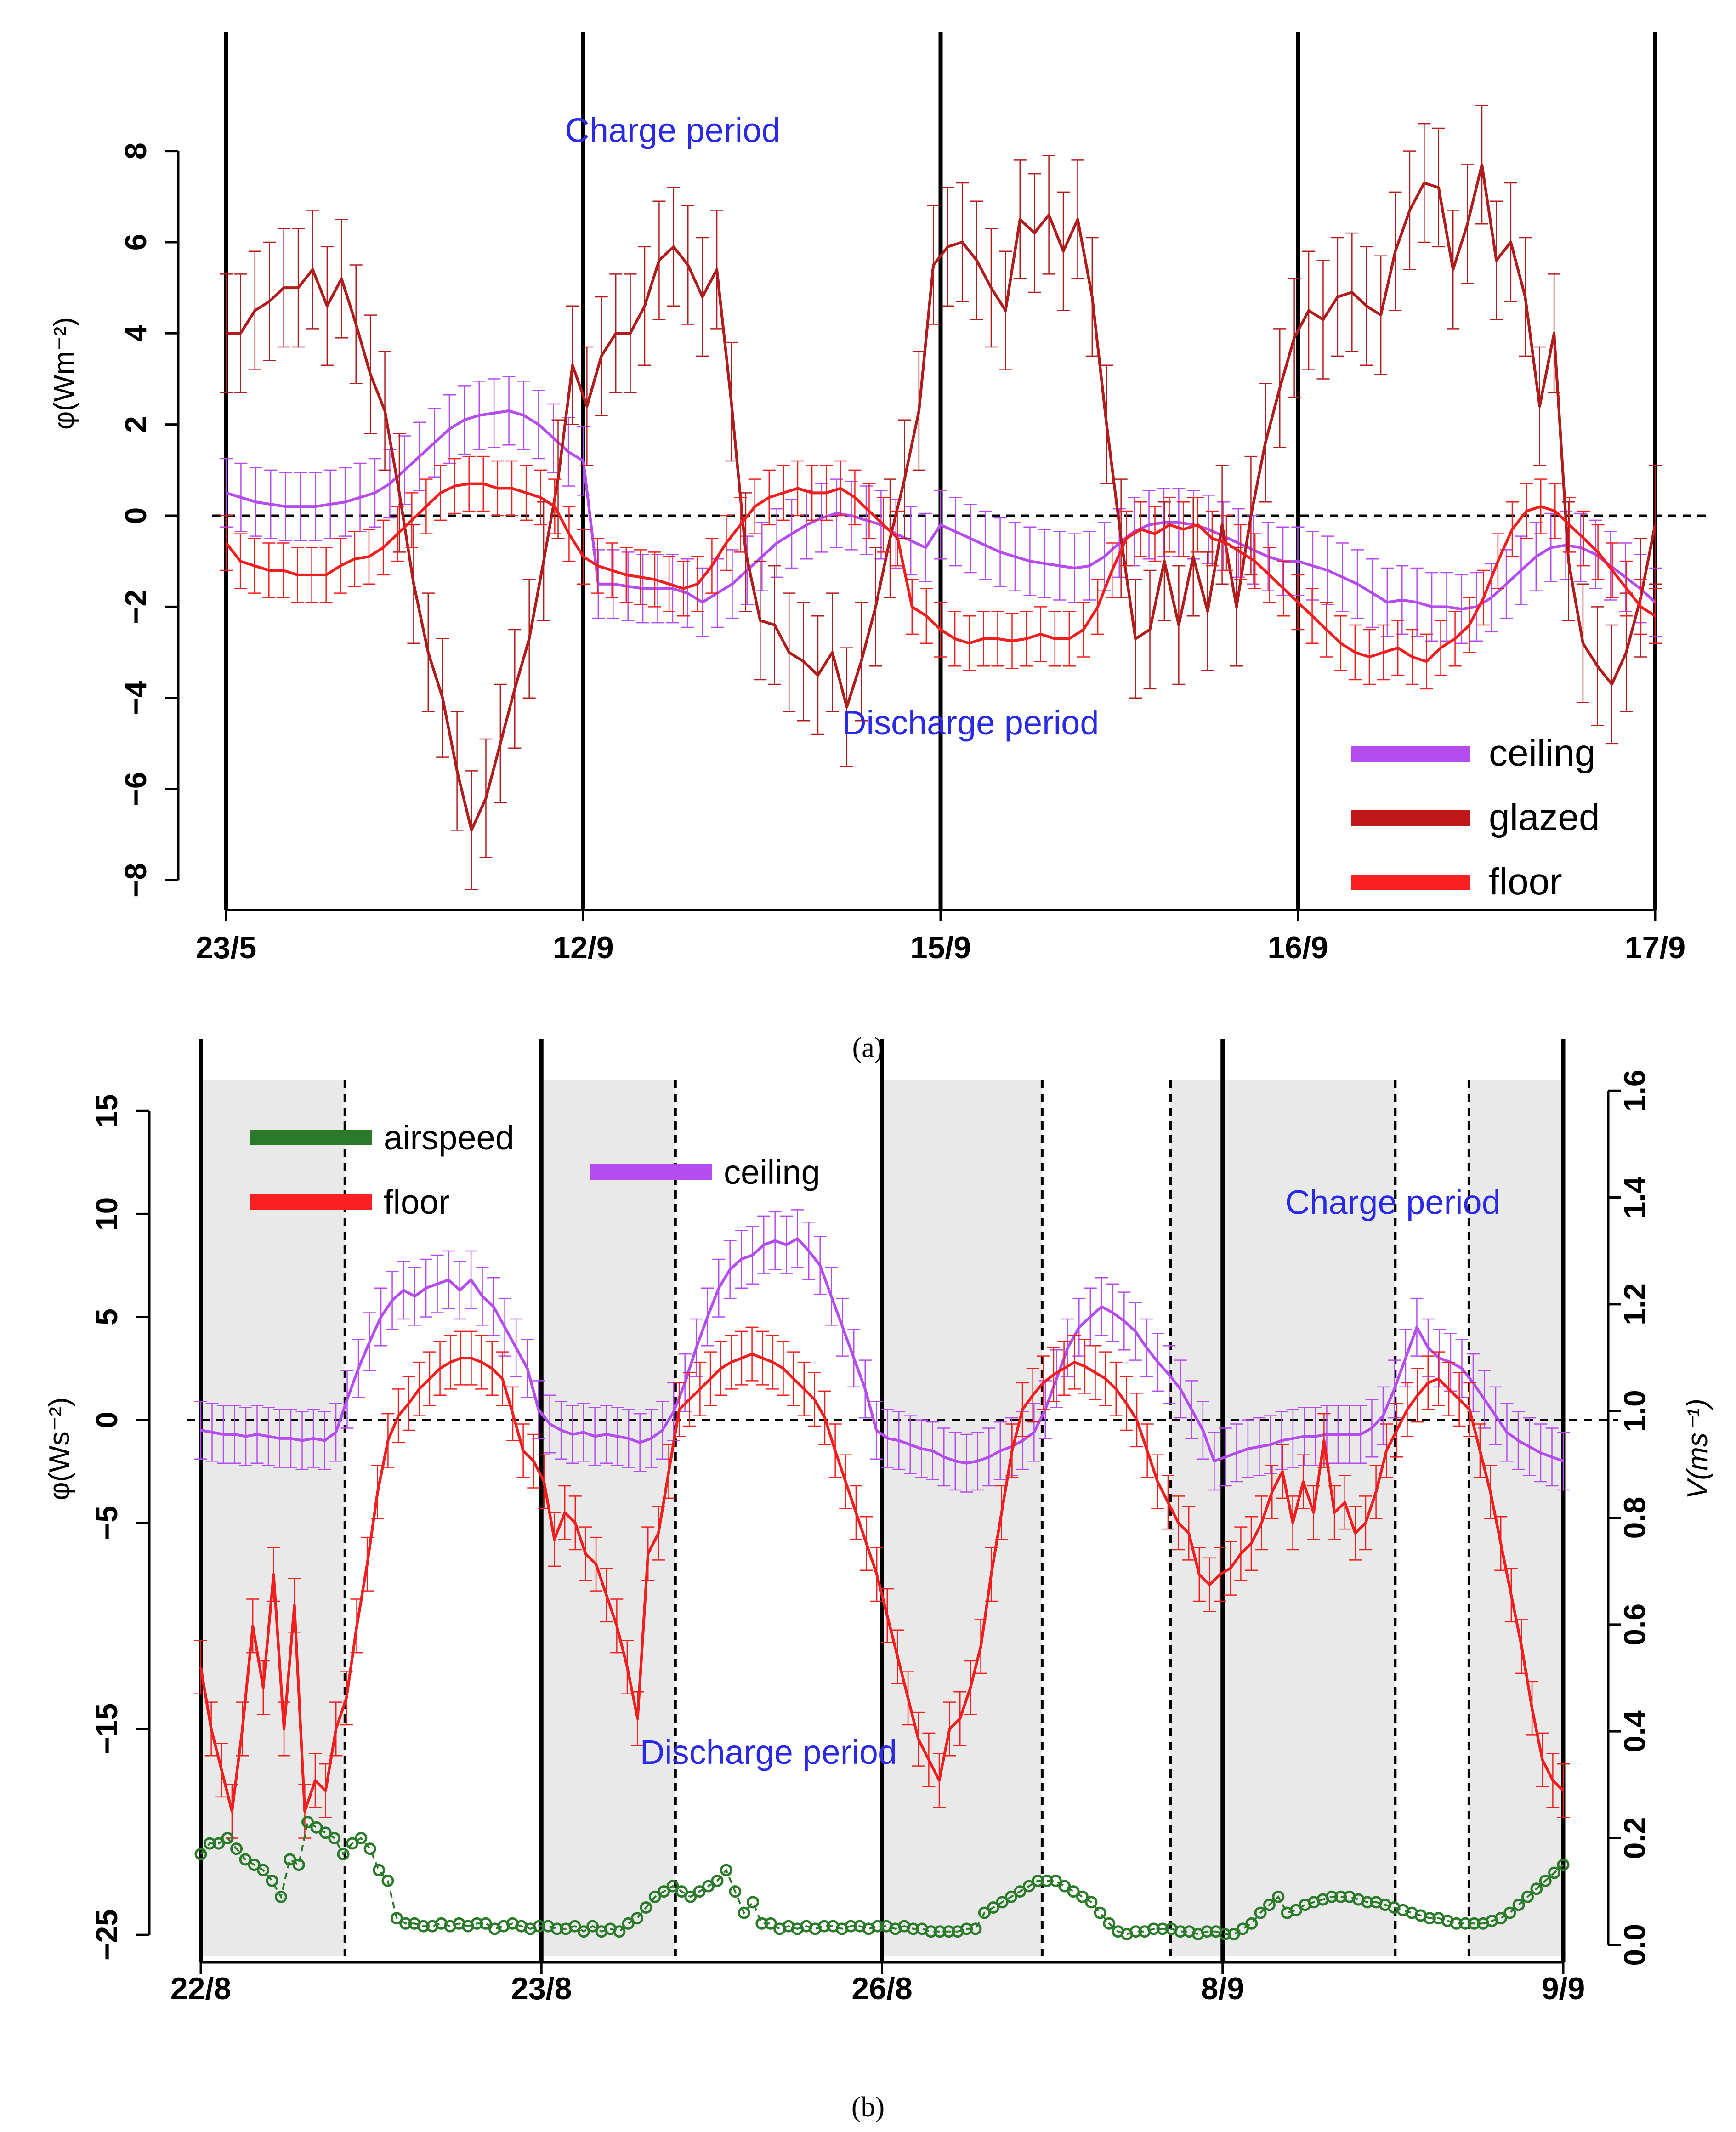 The width and height of the screenshot is (1736, 2132). Describe the element at coordinates (772, 1172) in the screenshot. I see `panel-b-legend-label: ceiling` at that location.